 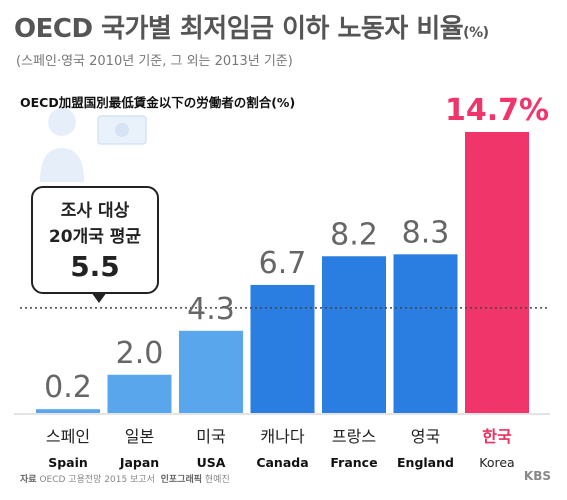 What do you see at coordinates (353, 462) in the screenshot?
I see `category-label-en-france: France` at bounding box center [353, 462].